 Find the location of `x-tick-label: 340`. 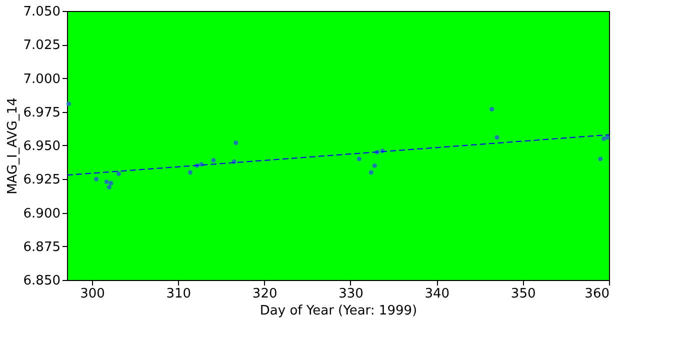

x-tick-label: 340 is located at coordinates (437, 294).